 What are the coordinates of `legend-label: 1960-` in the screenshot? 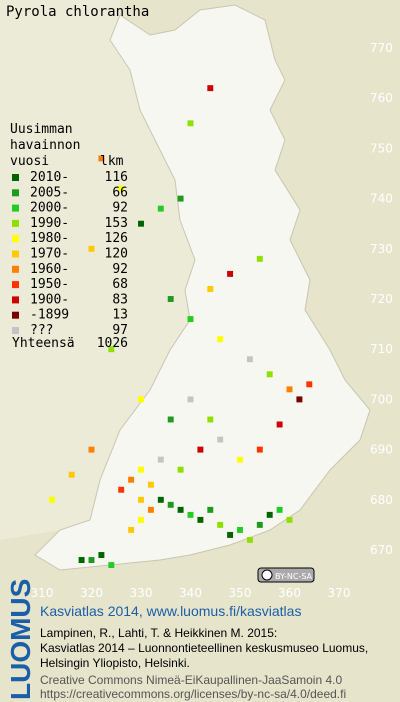 It's located at (49, 269).